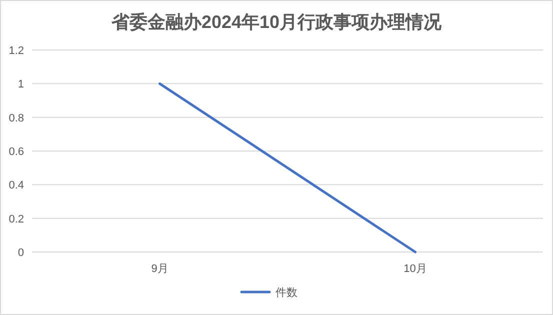 The image size is (553, 315). What do you see at coordinates (16, 152) in the screenshot?
I see `y-tick-label: 0.6` at bounding box center [16, 152].